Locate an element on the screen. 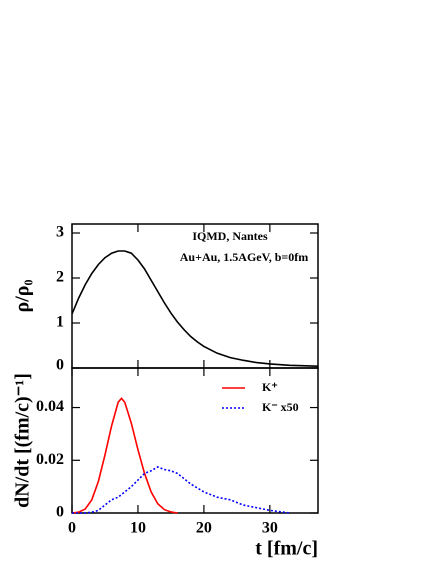 This screenshot has height=564, width=436. y-axis-label: ρ/ρ₀ is located at coordinates (23, 296).